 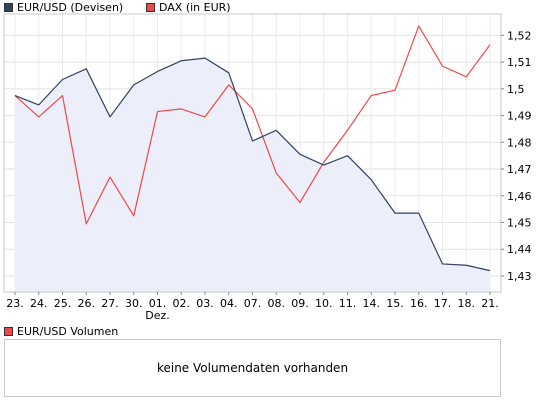 I want to click on x-tick-label: 10., so click(x=324, y=303).